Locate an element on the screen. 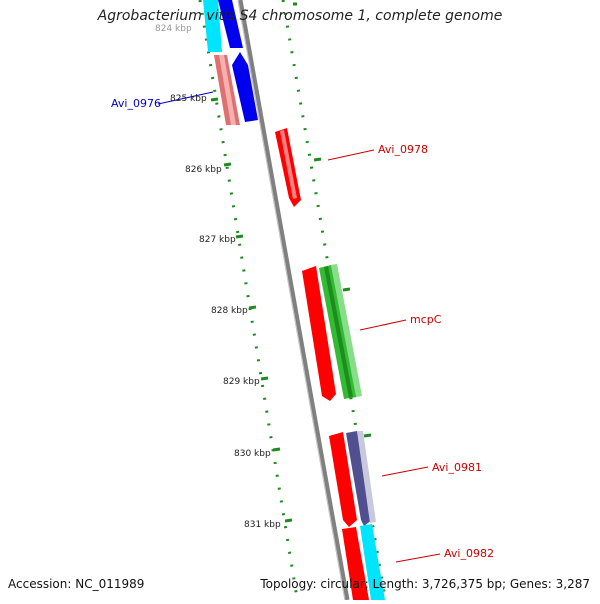 This screenshot has height=604, width=600. gene-avi-0976-blue is located at coordinates (245, 87).